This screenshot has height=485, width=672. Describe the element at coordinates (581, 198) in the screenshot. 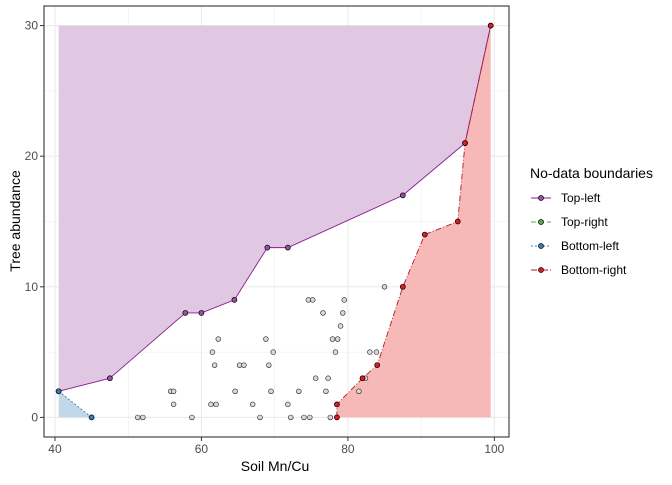

I see `legend-label: Top-left` at that location.